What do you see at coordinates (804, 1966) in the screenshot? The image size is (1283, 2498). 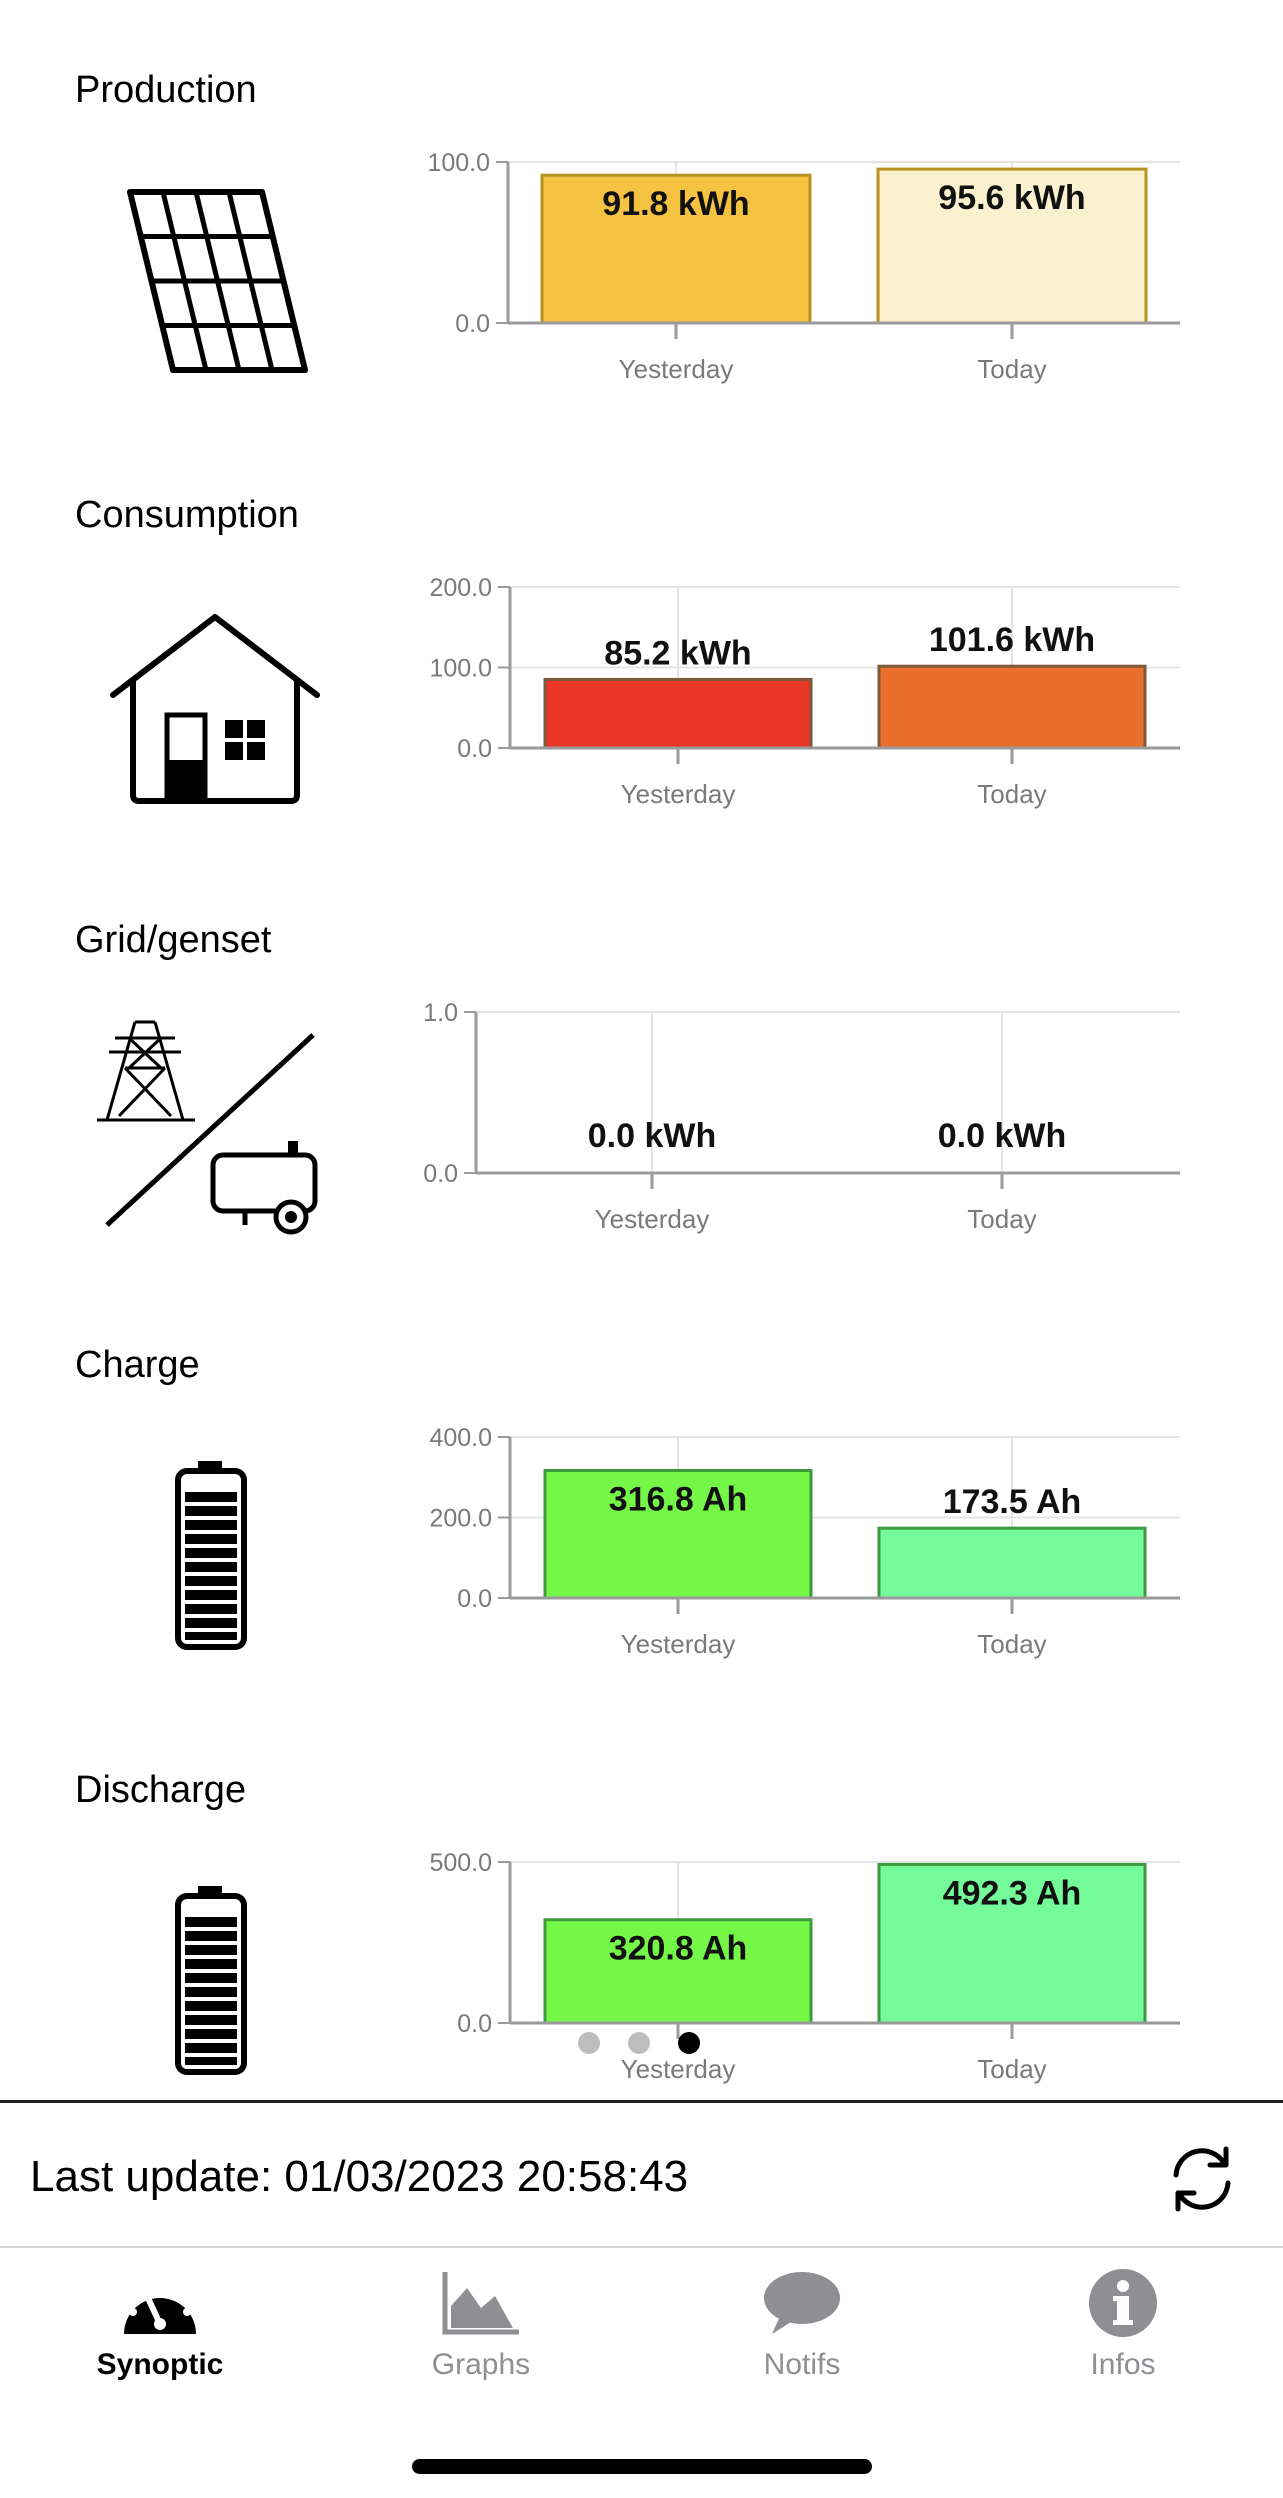 I see `bar-chart-svg: 0.0 500.0 320.8 Ah Yesterday 492.3 Ah Today` at bounding box center [804, 1966].